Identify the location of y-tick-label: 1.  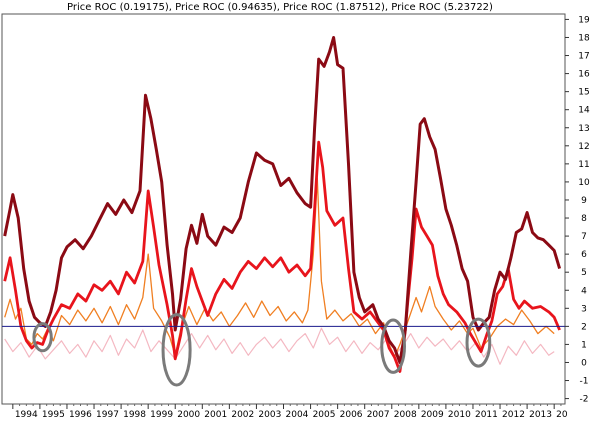
(584, 345).